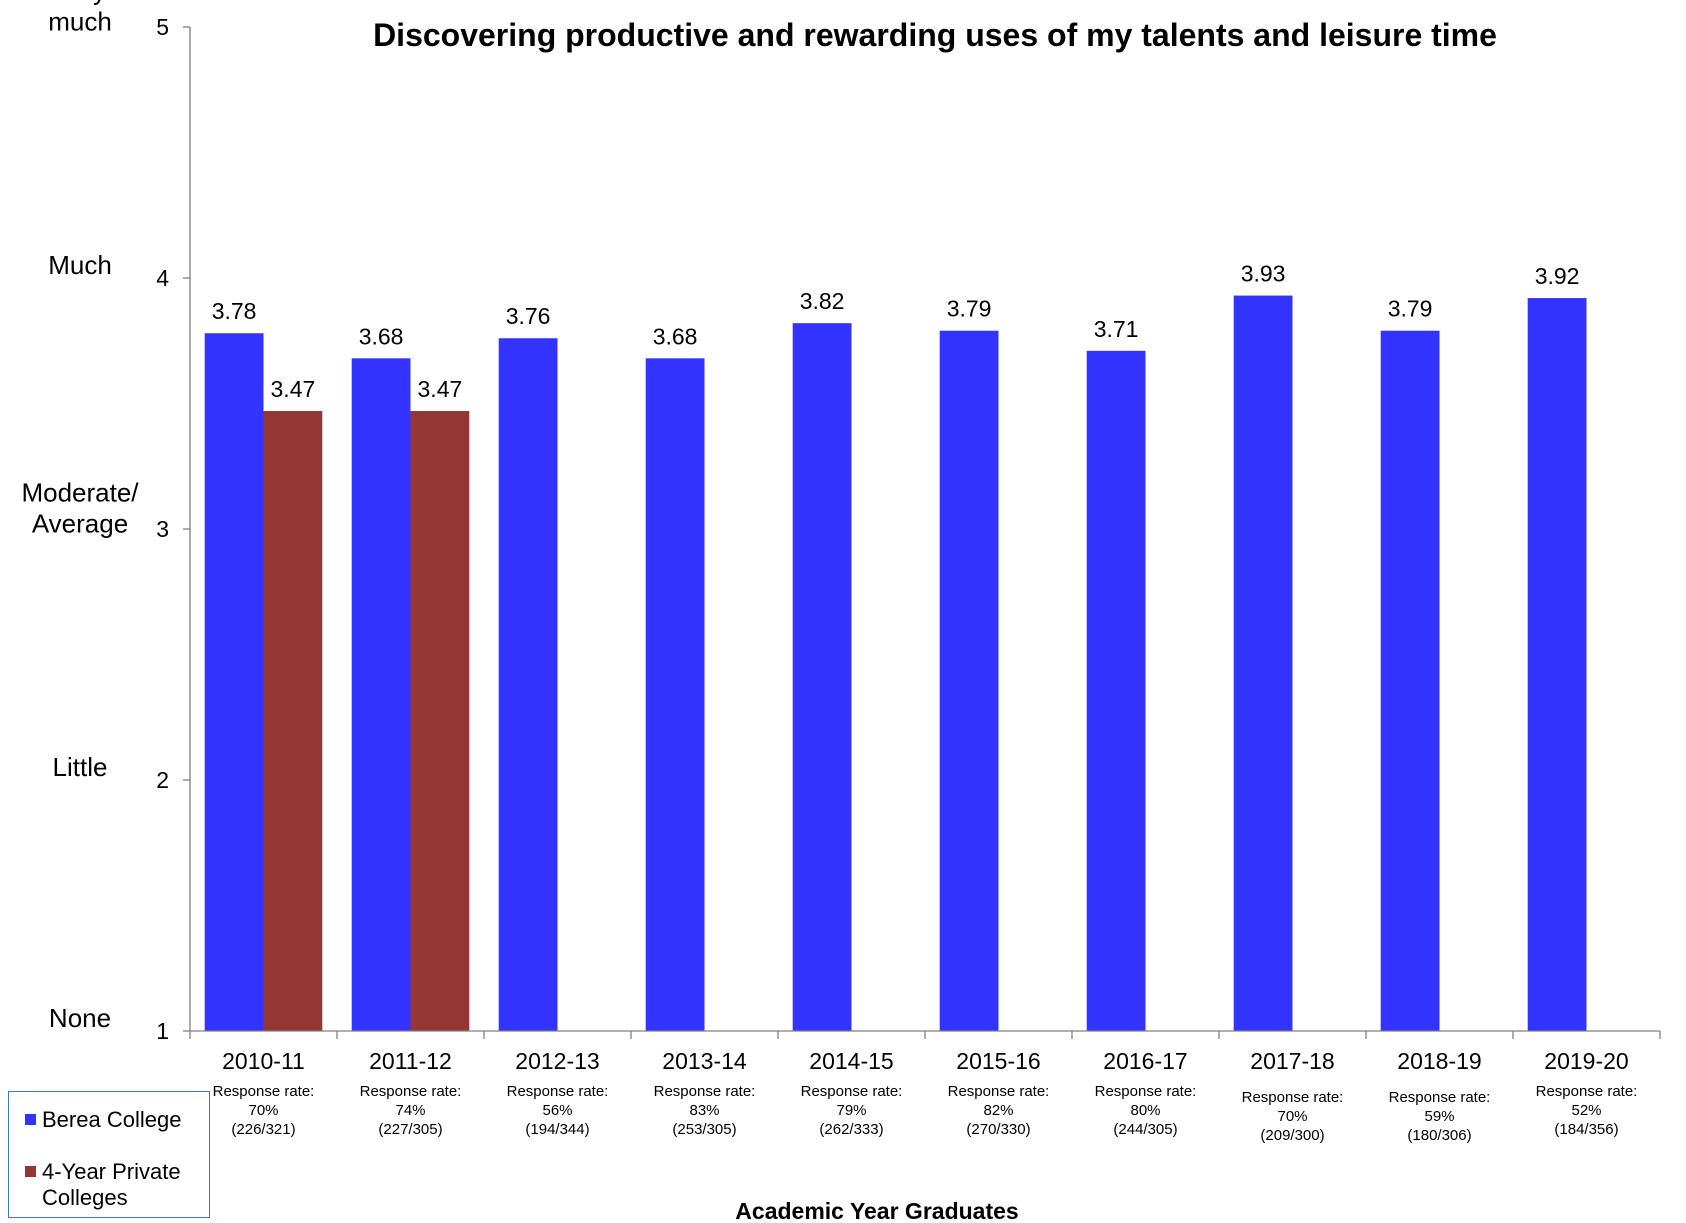 The image size is (1686, 1223). What do you see at coordinates (1439, 1116) in the screenshot?
I see `response-rate-label: 59%` at bounding box center [1439, 1116].